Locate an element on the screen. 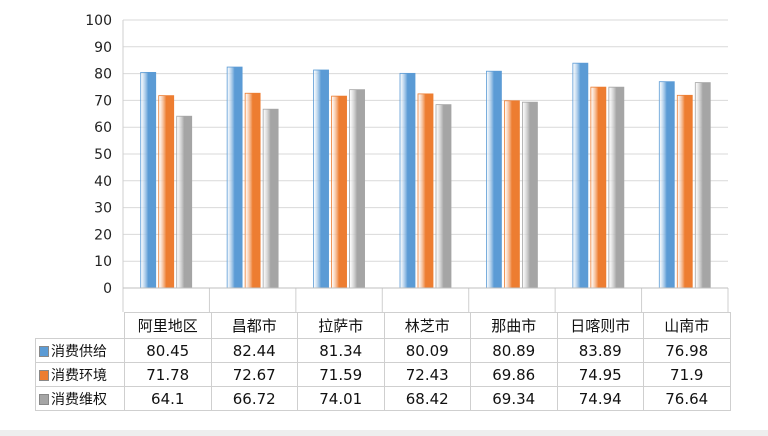 This screenshot has width=768, height=436. y-tick-label: 30 is located at coordinates (103, 209).